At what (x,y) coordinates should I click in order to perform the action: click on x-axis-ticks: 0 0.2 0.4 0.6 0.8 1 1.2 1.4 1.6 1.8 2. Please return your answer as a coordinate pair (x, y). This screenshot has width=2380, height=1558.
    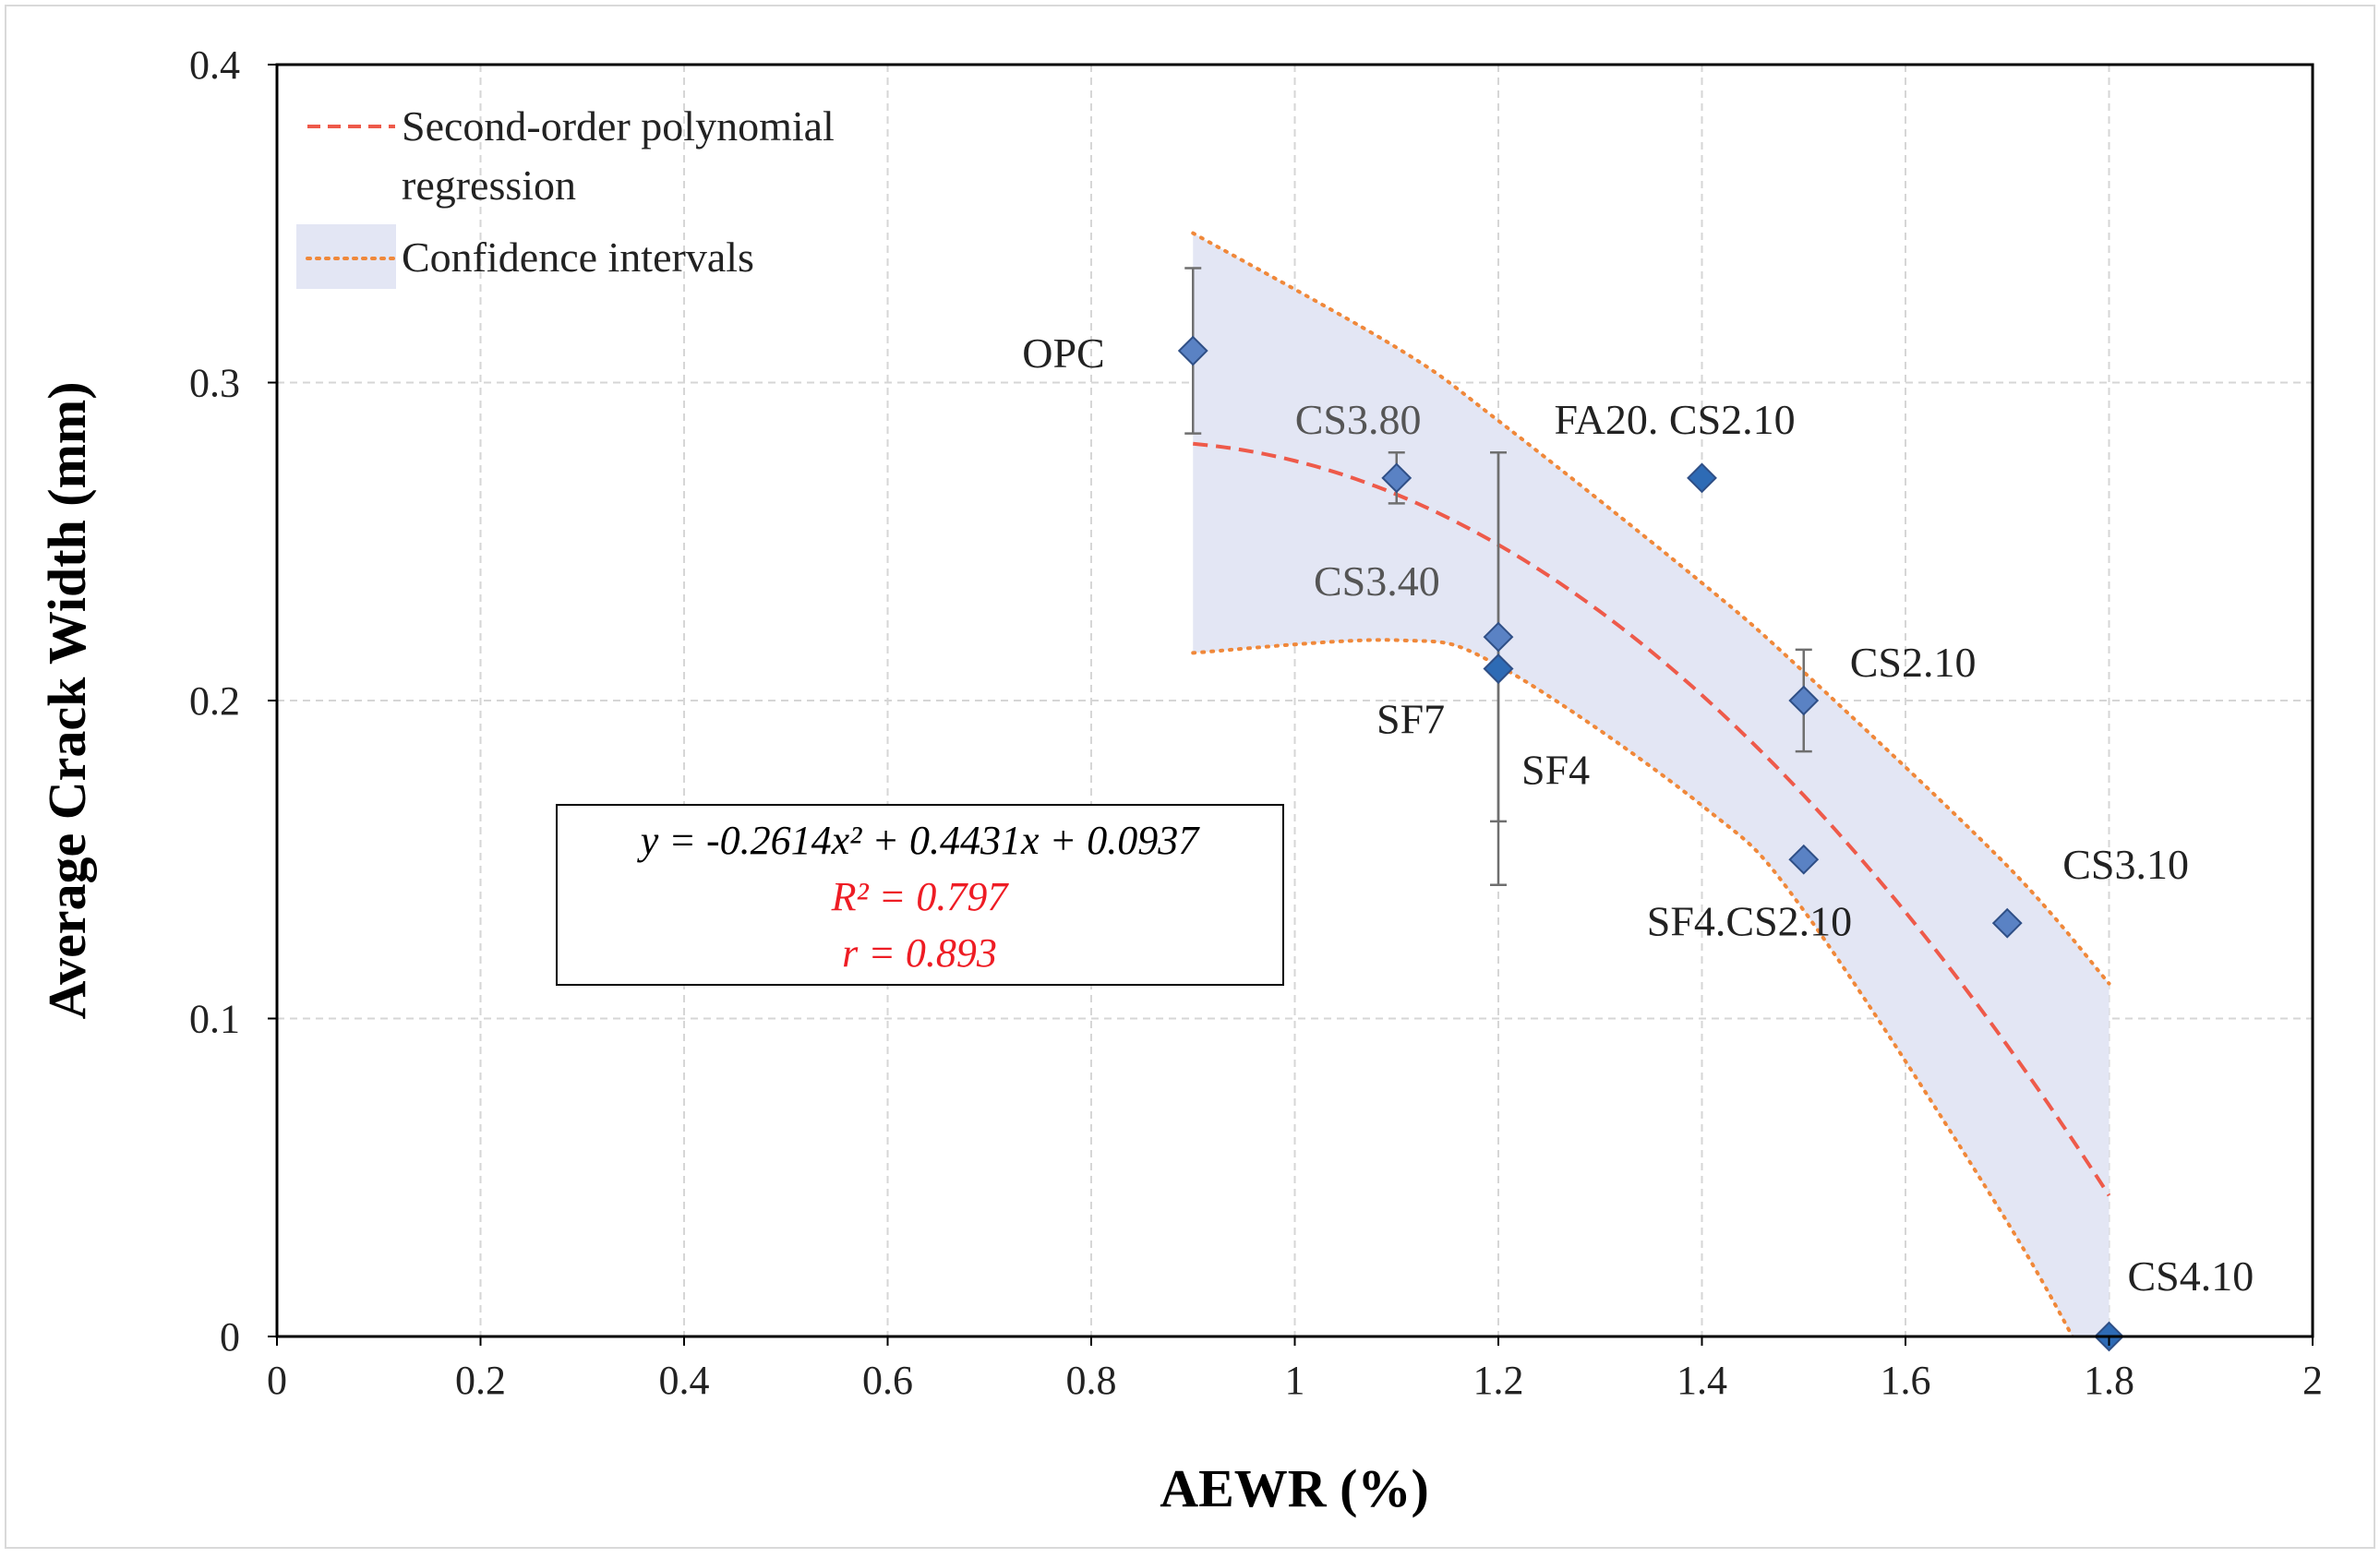
    Looking at the image, I should click on (1295, 1369).